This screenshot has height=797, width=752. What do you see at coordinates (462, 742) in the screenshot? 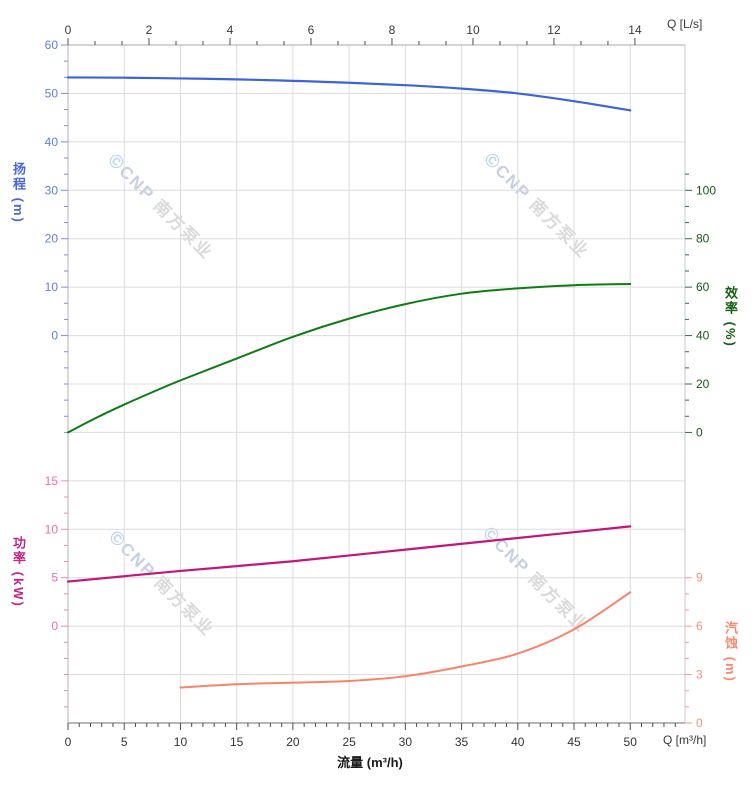
I see `tick-label: 35` at bounding box center [462, 742].